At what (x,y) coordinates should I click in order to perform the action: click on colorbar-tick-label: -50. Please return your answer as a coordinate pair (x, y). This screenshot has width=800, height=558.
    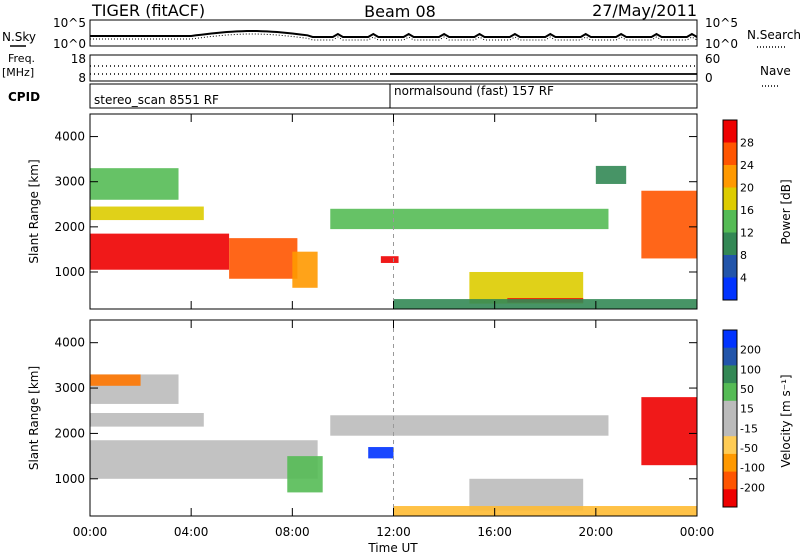
    Looking at the image, I should click on (749, 448).